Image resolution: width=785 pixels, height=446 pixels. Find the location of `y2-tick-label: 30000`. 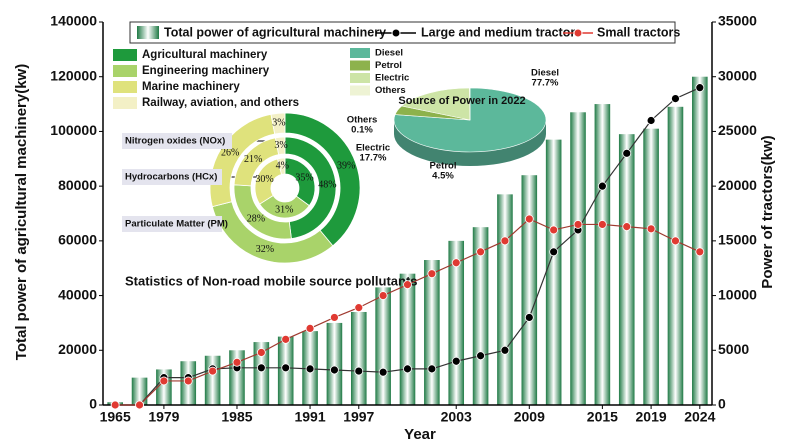

y2-tick-label: 30000 is located at coordinates (737, 75).